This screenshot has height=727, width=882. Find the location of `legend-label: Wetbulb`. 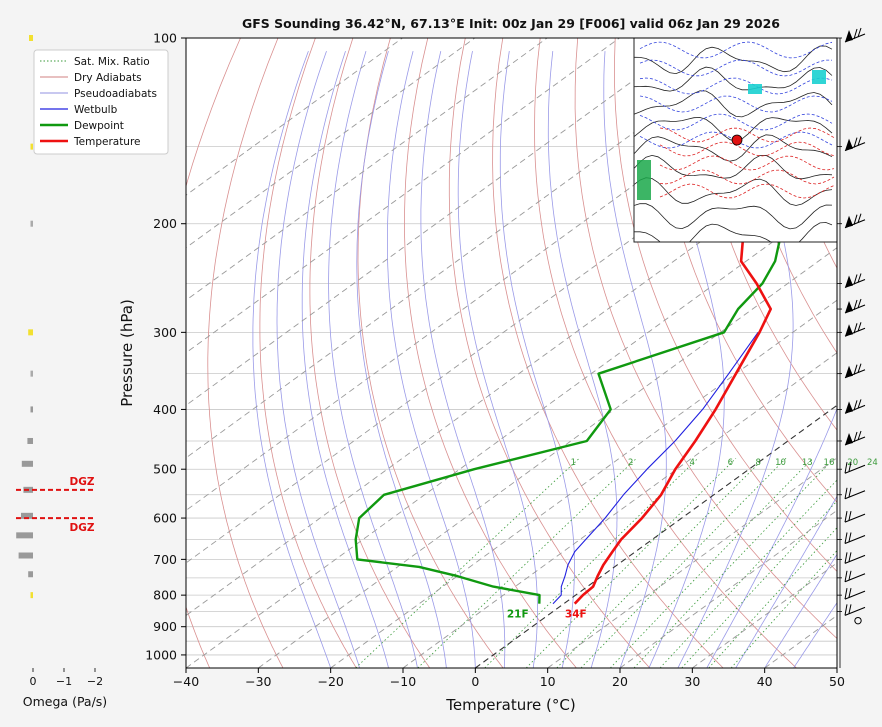

legend-label: Wetbulb is located at coordinates (96, 110).